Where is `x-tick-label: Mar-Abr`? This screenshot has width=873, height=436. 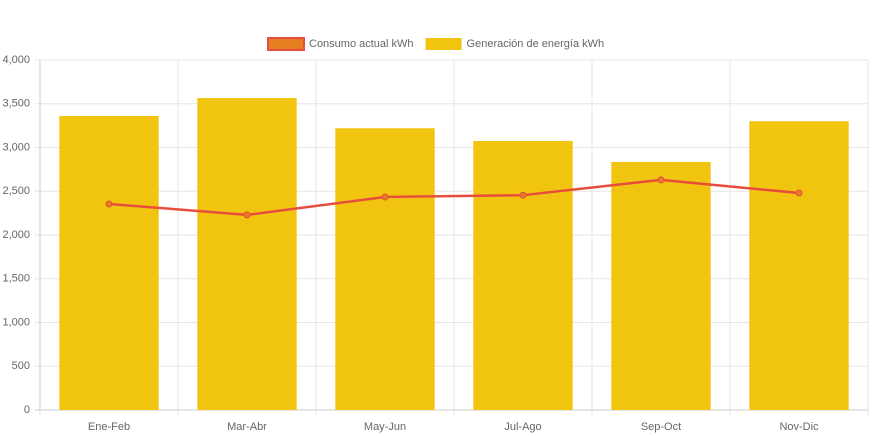 x-tick-label: Mar-Abr is located at coordinates (247, 427).